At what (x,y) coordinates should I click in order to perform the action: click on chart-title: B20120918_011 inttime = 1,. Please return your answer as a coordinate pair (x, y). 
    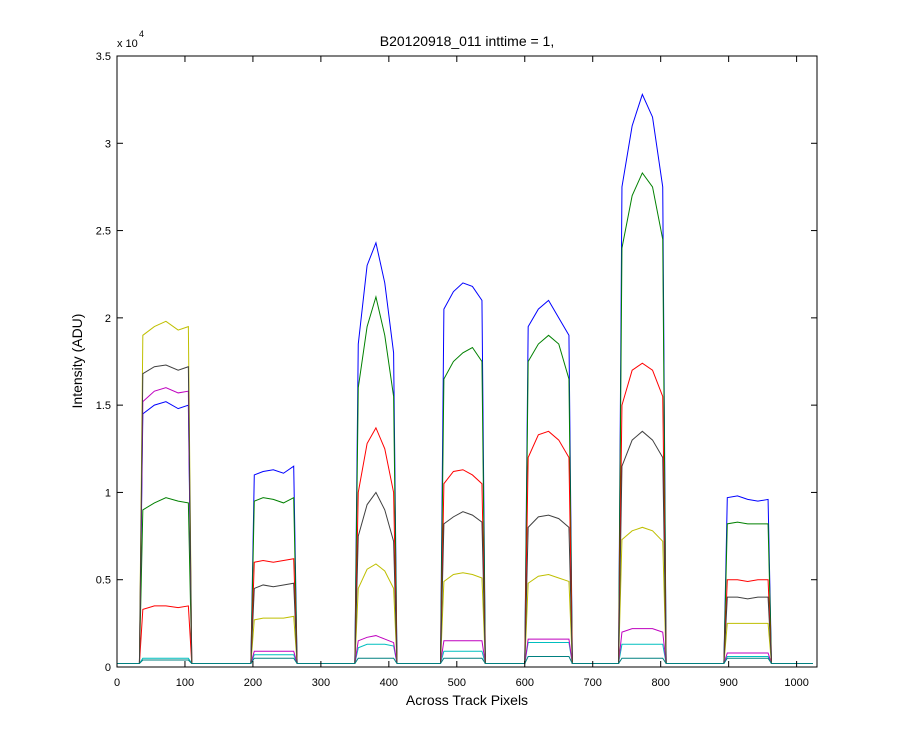
    Looking at the image, I should click on (467, 41).